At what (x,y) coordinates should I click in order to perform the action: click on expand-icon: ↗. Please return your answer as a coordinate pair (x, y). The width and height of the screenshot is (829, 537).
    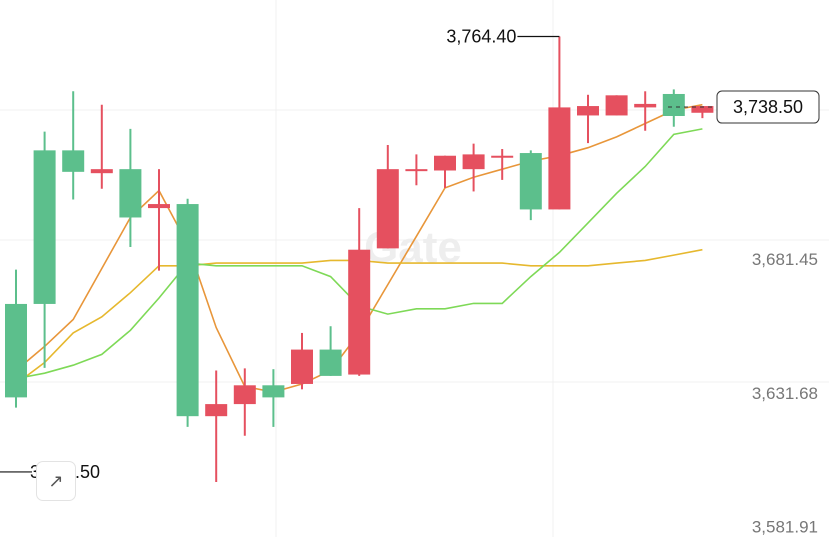
    Looking at the image, I should click on (56, 481).